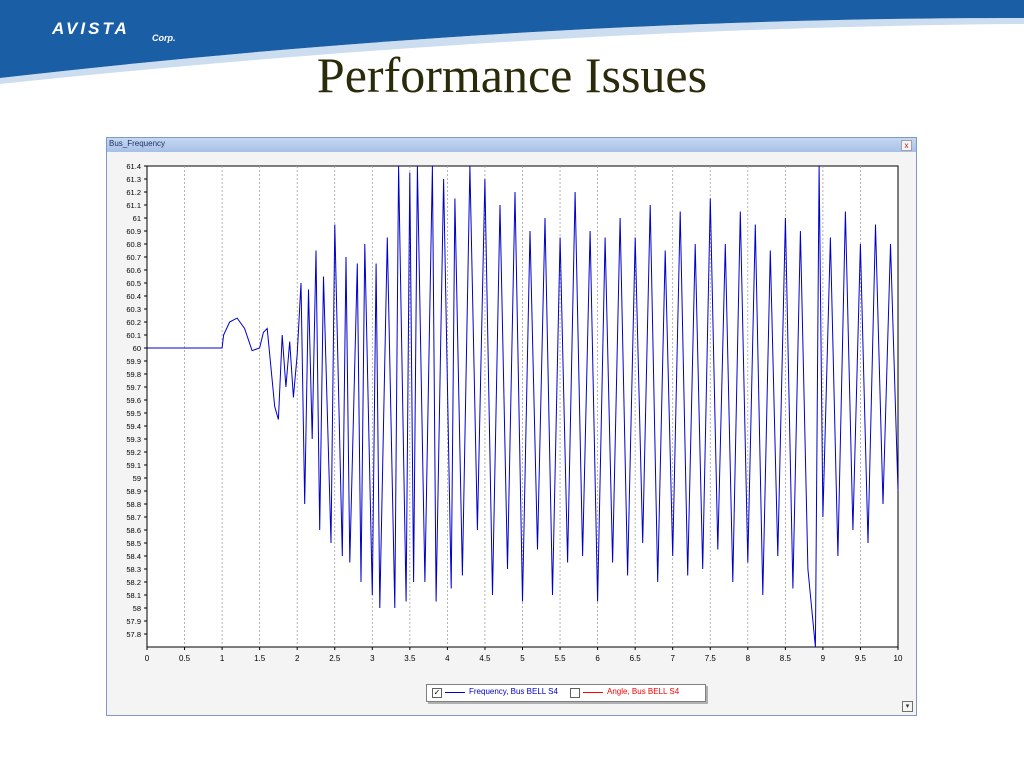  What do you see at coordinates (133, 296) in the screenshot?
I see `y-tick-label: 60.4` at bounding box center [133, 296].